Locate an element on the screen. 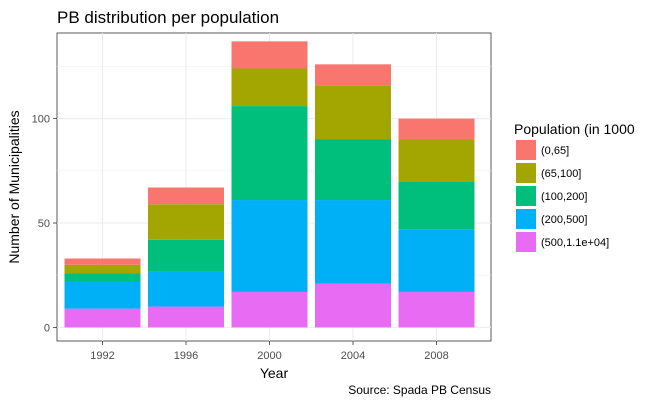 This screenshot has height=406, width=654. y-tick-label: 100 is located at coordinates (41, 120).